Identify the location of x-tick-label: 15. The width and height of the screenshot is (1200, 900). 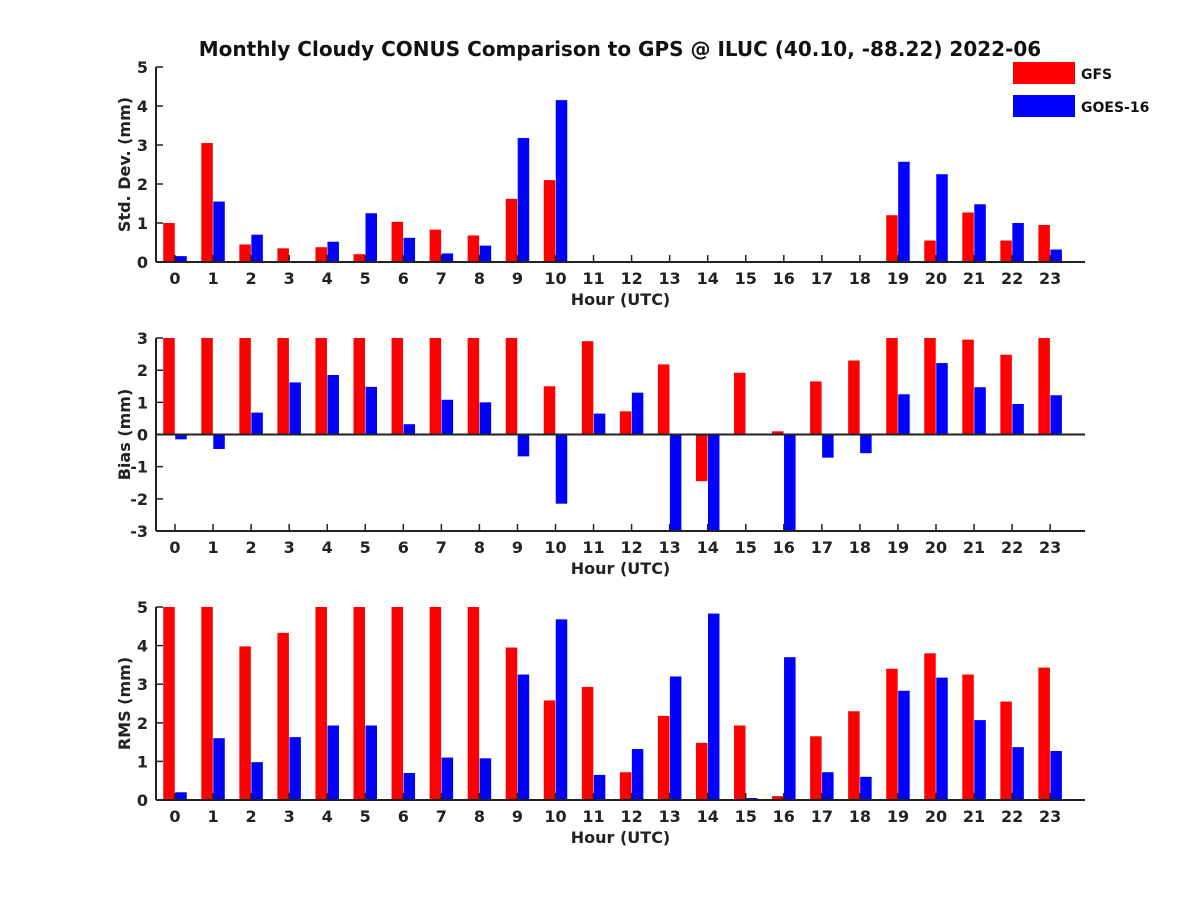
(746, 816).